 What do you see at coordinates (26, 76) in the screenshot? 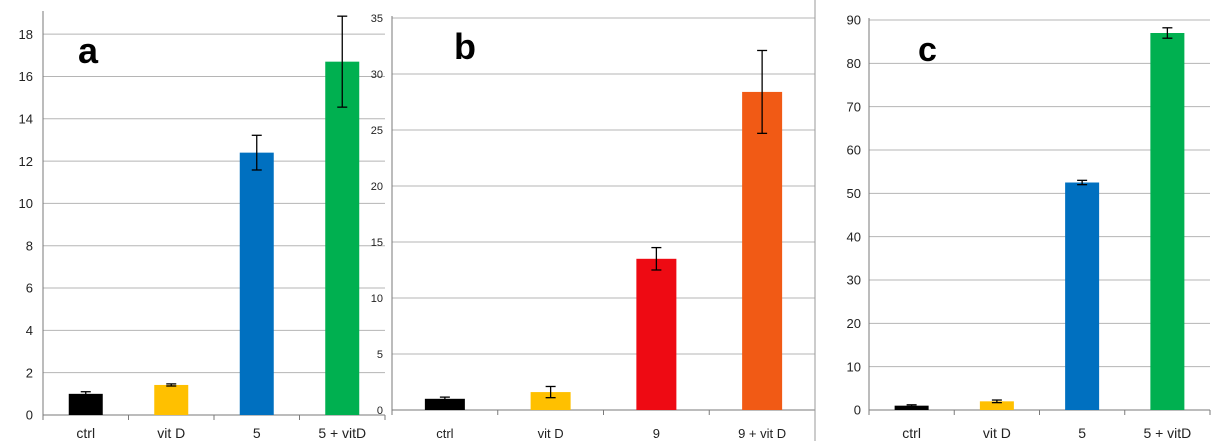
I see `y-tick-label: 16` at bounding box center [26, 76].